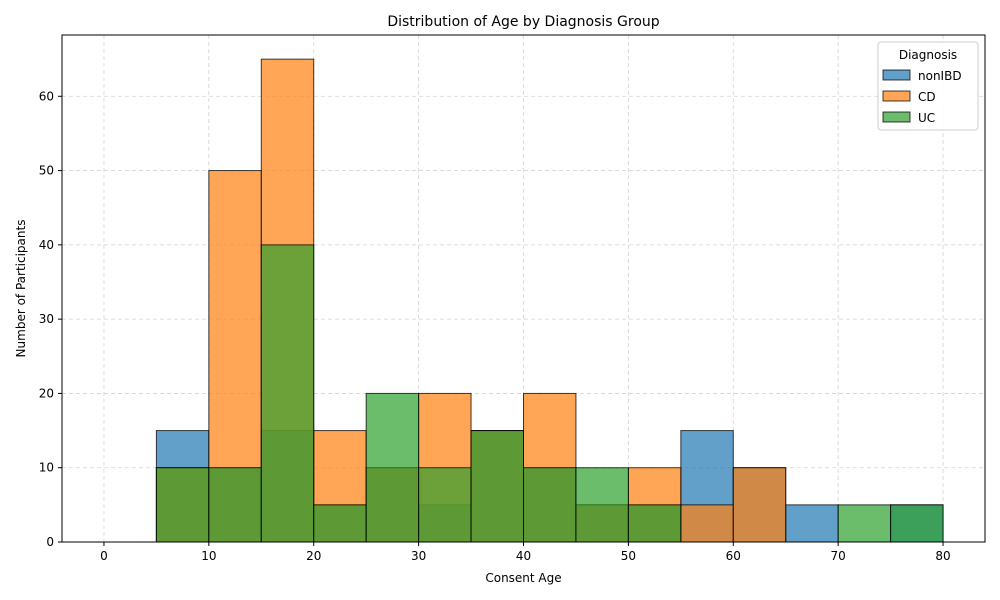 The height and width of the screenshot is (600, 1000). Describe the element at coordinates (418, 556) in the screenshot. I see `x-tick-label: 30` at that location.